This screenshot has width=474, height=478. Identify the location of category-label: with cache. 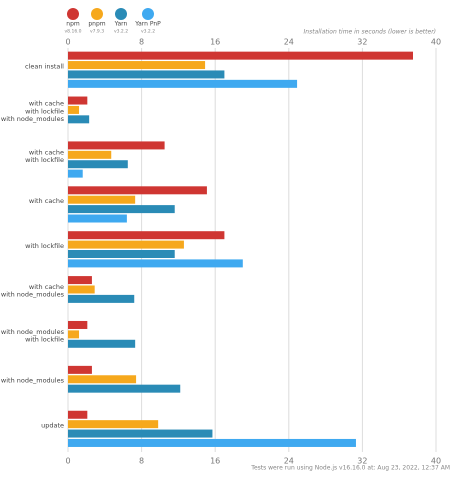
(46, 201).